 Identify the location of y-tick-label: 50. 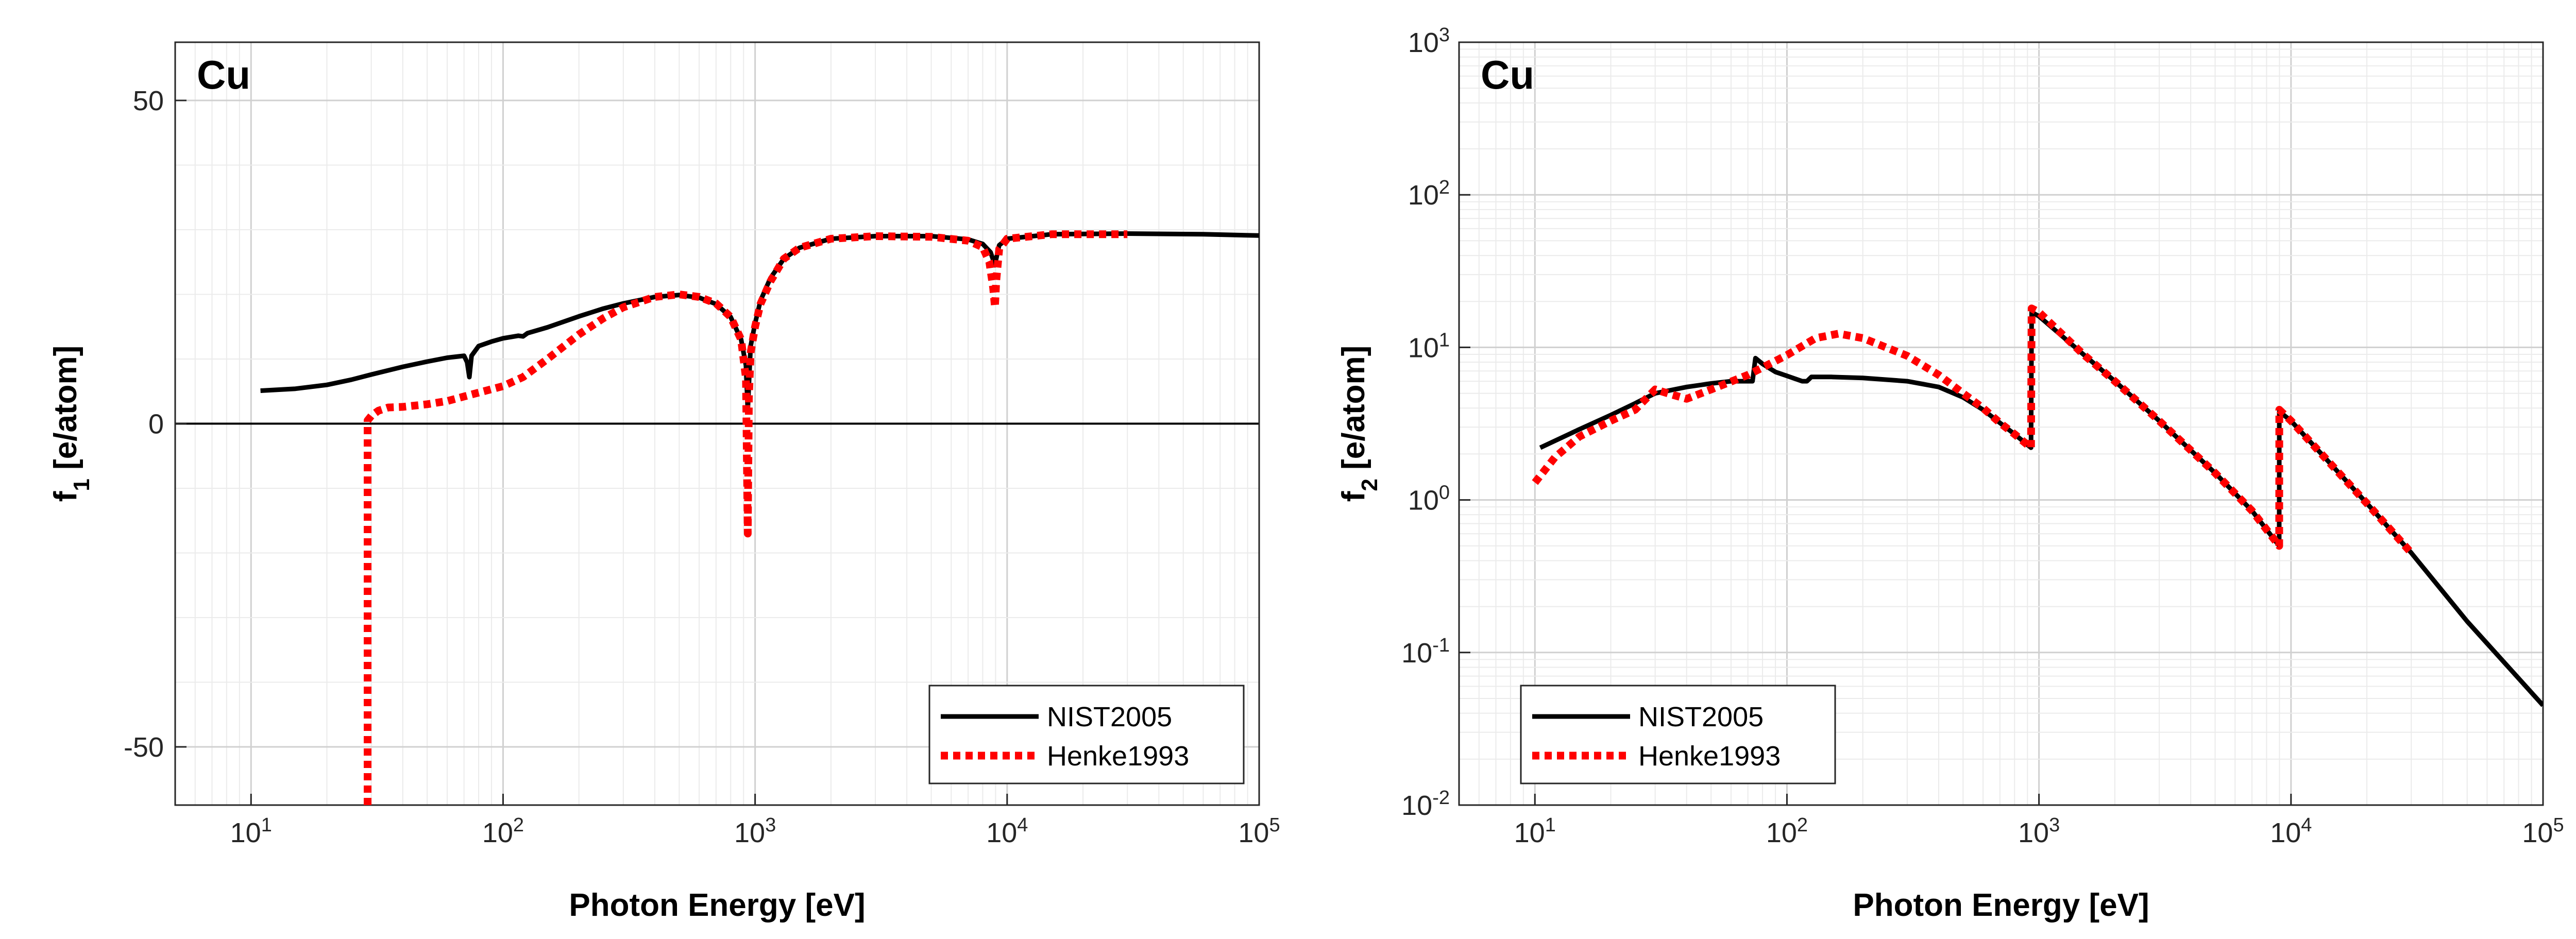
(148, 101).